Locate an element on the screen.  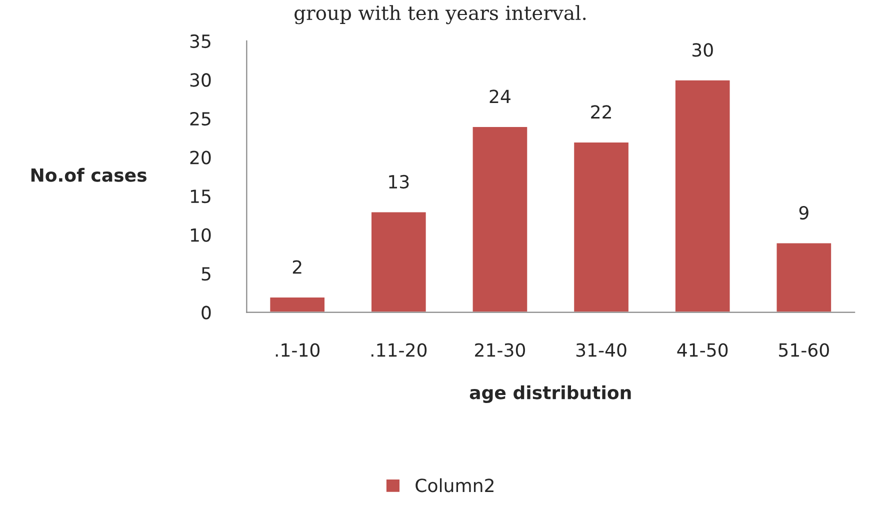
x-tick-label: .11-20 is located at coordinates (399, 350).